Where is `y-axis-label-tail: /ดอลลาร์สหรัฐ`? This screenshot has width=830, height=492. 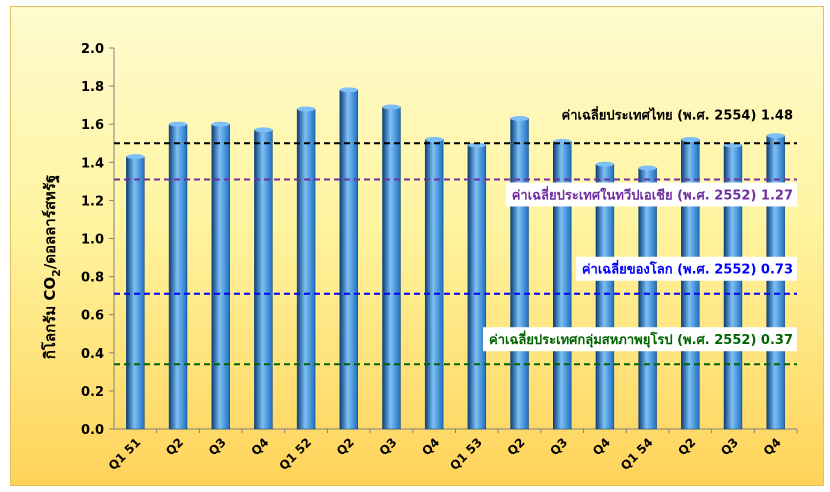
y-axis-label-tail: /ดอลลาร์สหรัฐ is located at coordinates (50, 222).